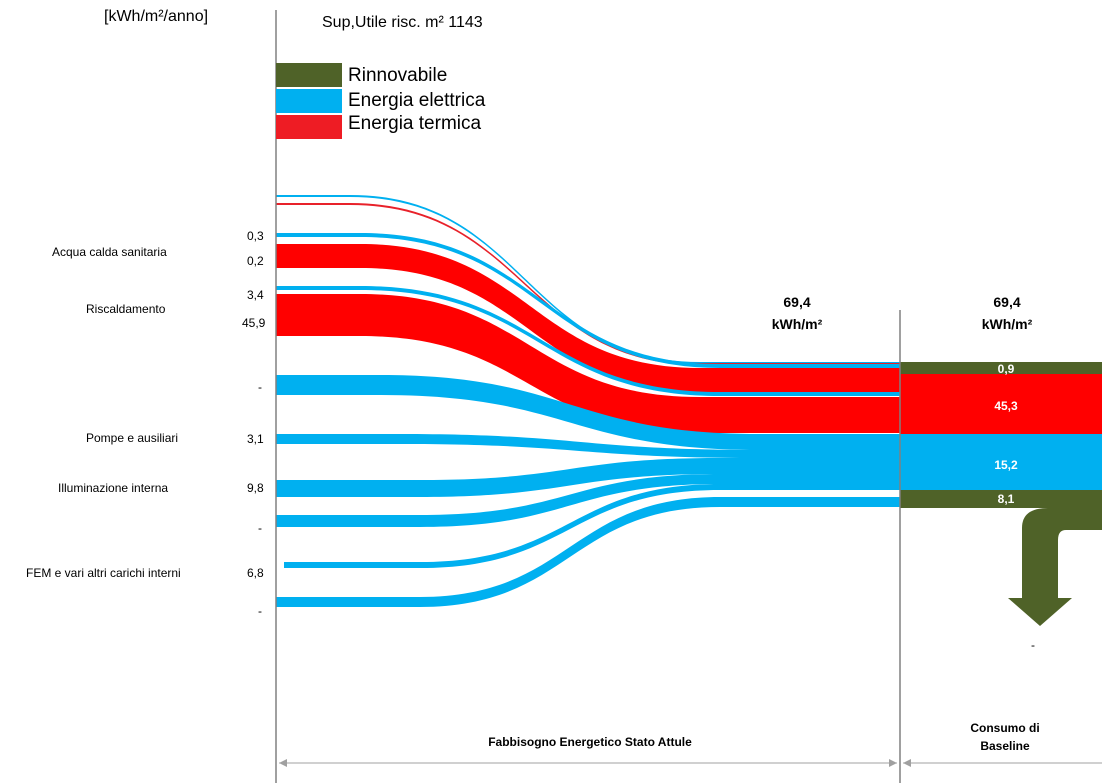  Describe the element at coordinates (255, 236) in the screenshot. I see `value-label: 0,3` at that location.